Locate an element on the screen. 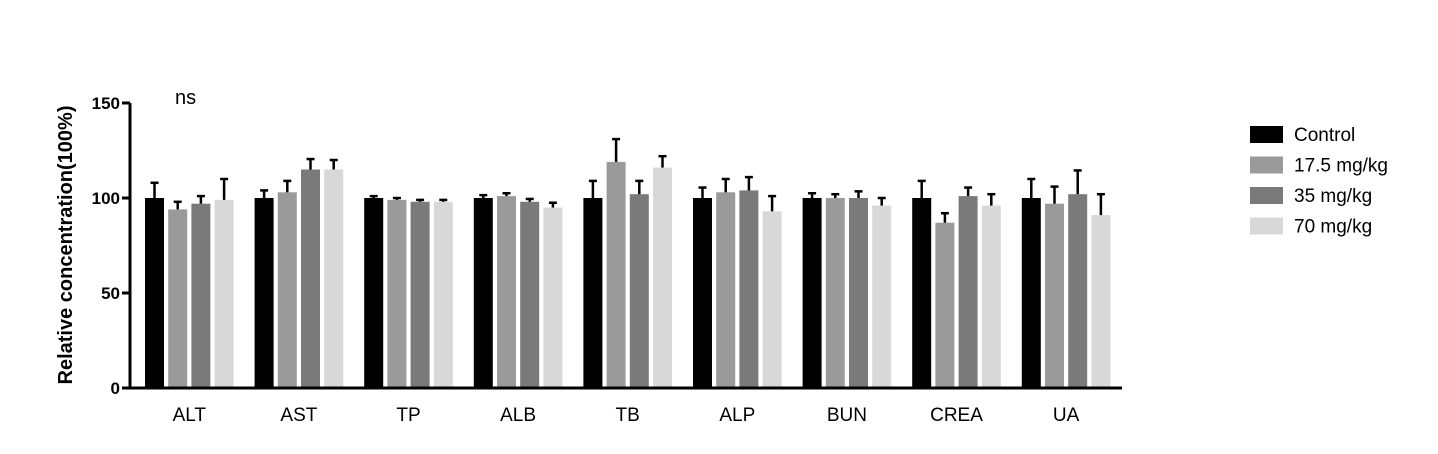 The height and width of the screenshot is (454, 1438). legend-label-3: 35 mg/kg is located at coordinates (1333, 196).